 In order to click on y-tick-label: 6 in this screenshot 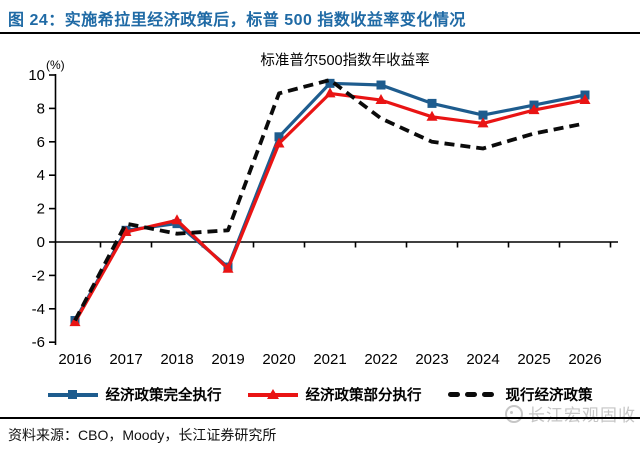, I will do `click(41, 142)`.